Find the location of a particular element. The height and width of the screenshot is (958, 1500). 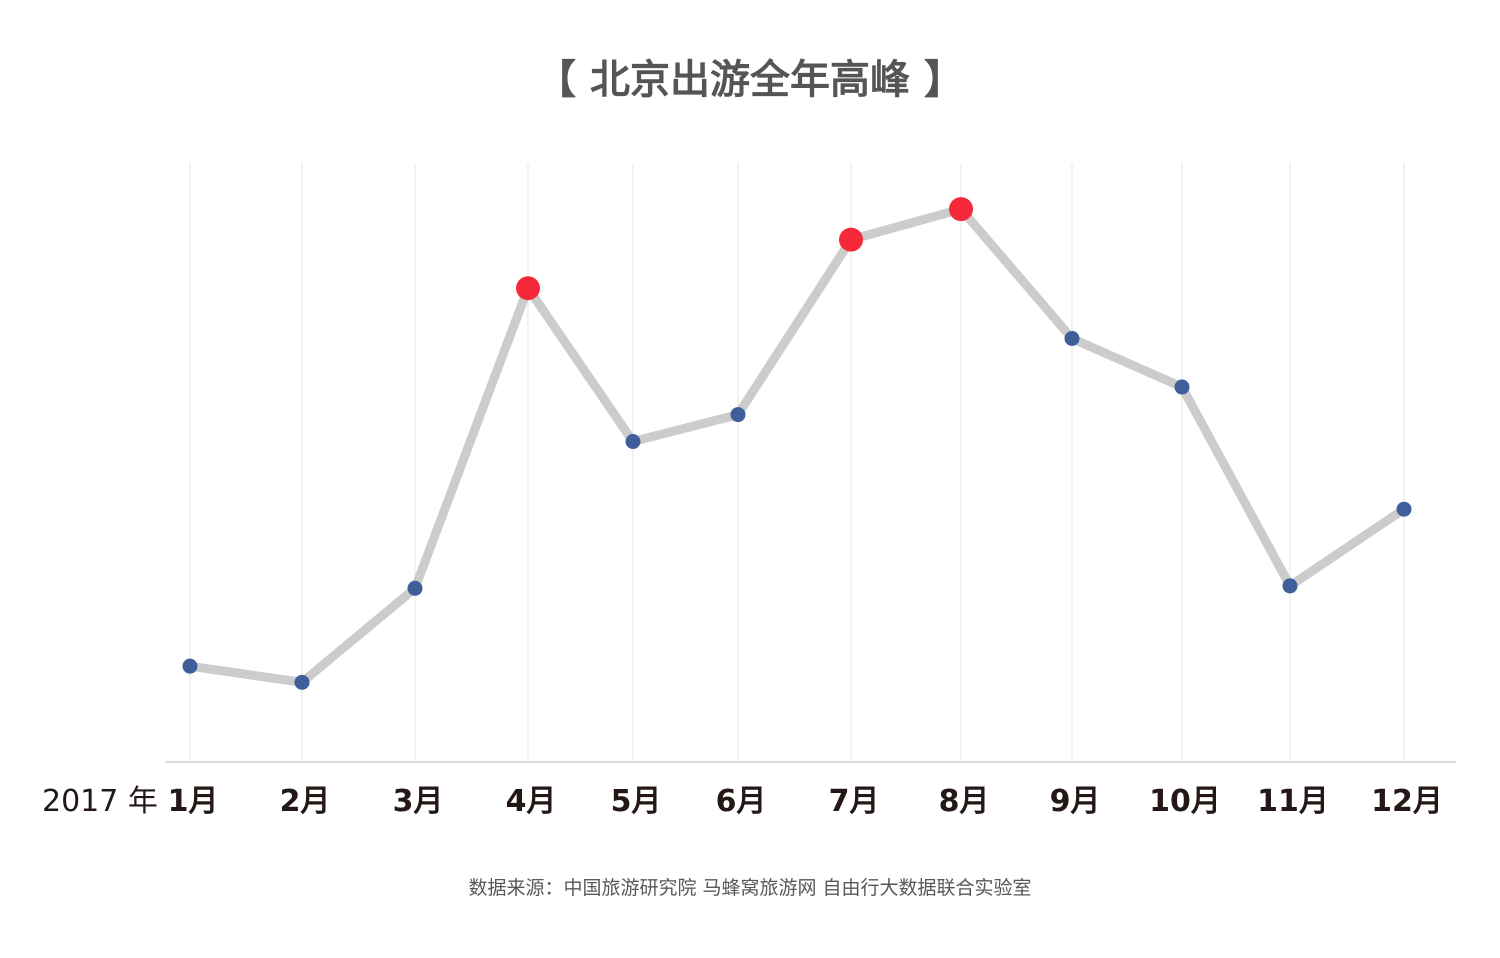

peak-point-4月 is located at coordinates (528, 288).